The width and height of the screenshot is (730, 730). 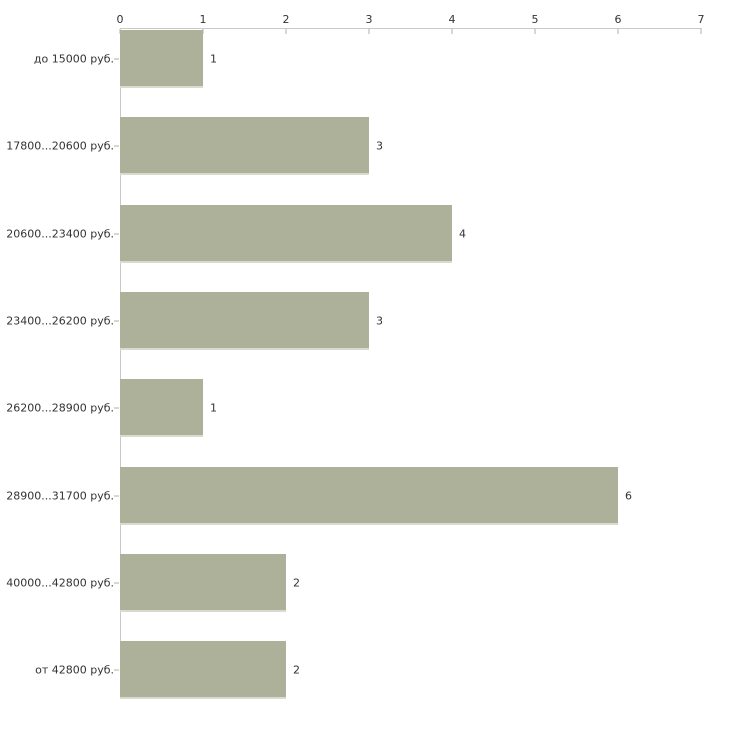 What do you see at coordinates (60, 321) in the screenshot?
I see `category-label: 23400...26200 руб.` at bounding box center [60, 321].